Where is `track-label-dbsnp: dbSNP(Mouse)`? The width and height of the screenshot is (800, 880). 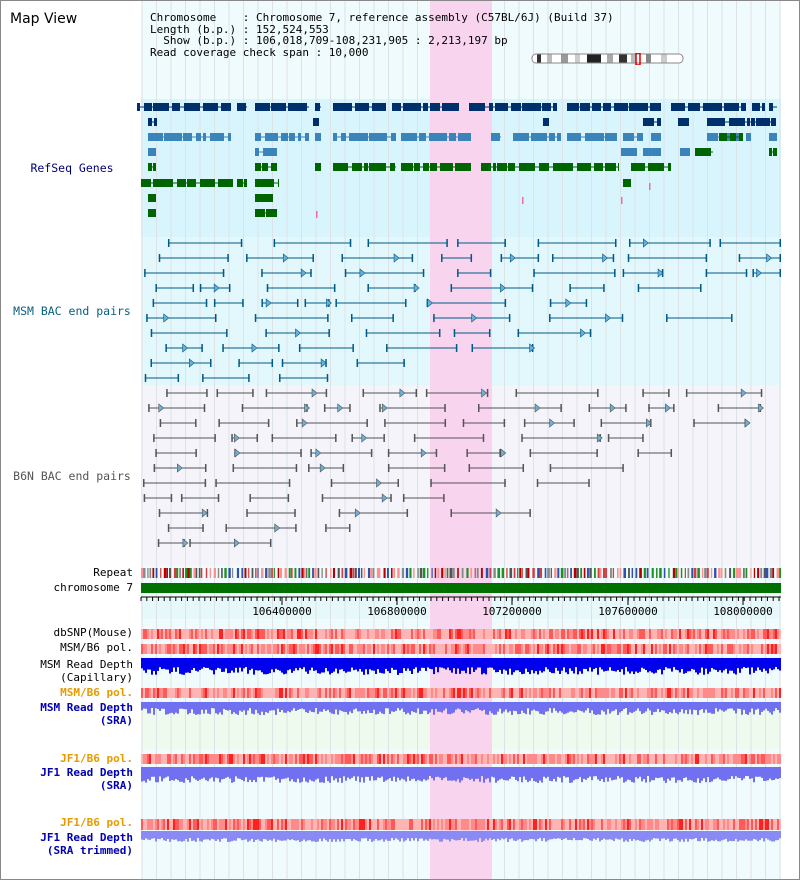 track-label-dbsnp: dbSNP(Mouse) is located at coordinates (93, 632).